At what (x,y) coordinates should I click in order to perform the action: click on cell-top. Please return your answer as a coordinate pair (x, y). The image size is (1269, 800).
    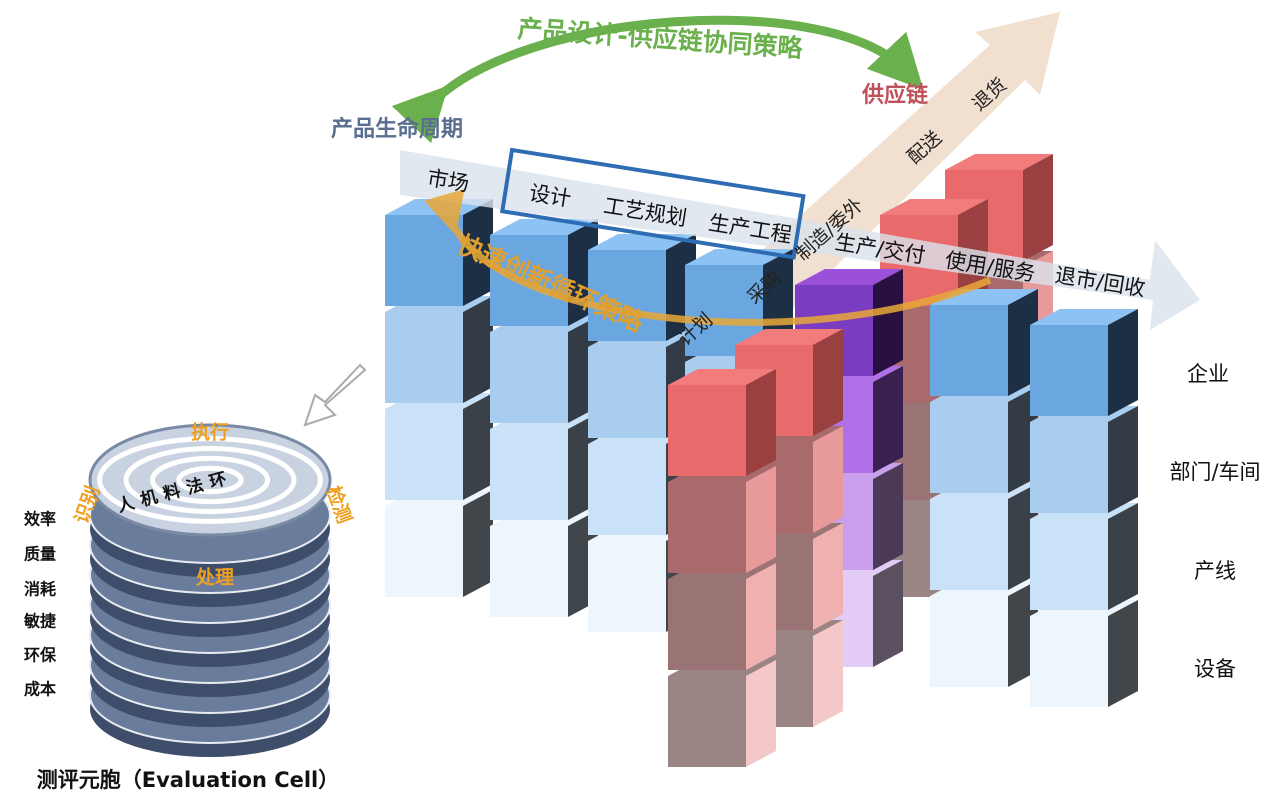
    Looking at the image, I should click on (210, 480).